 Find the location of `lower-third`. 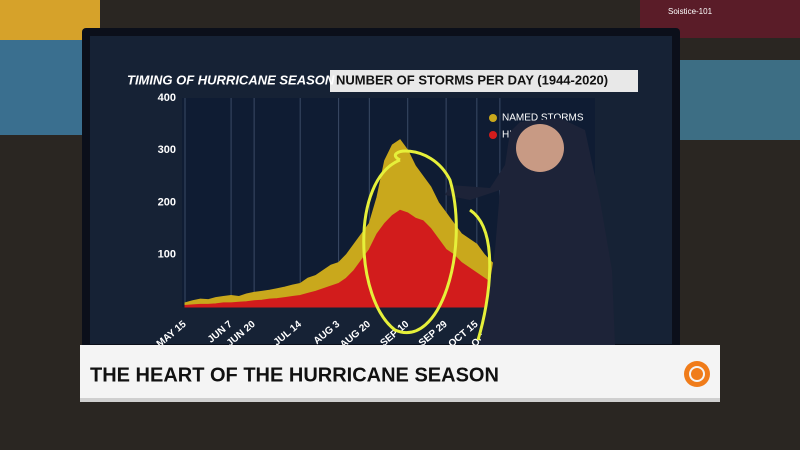

lower-third is located at coordinates (400, 373).